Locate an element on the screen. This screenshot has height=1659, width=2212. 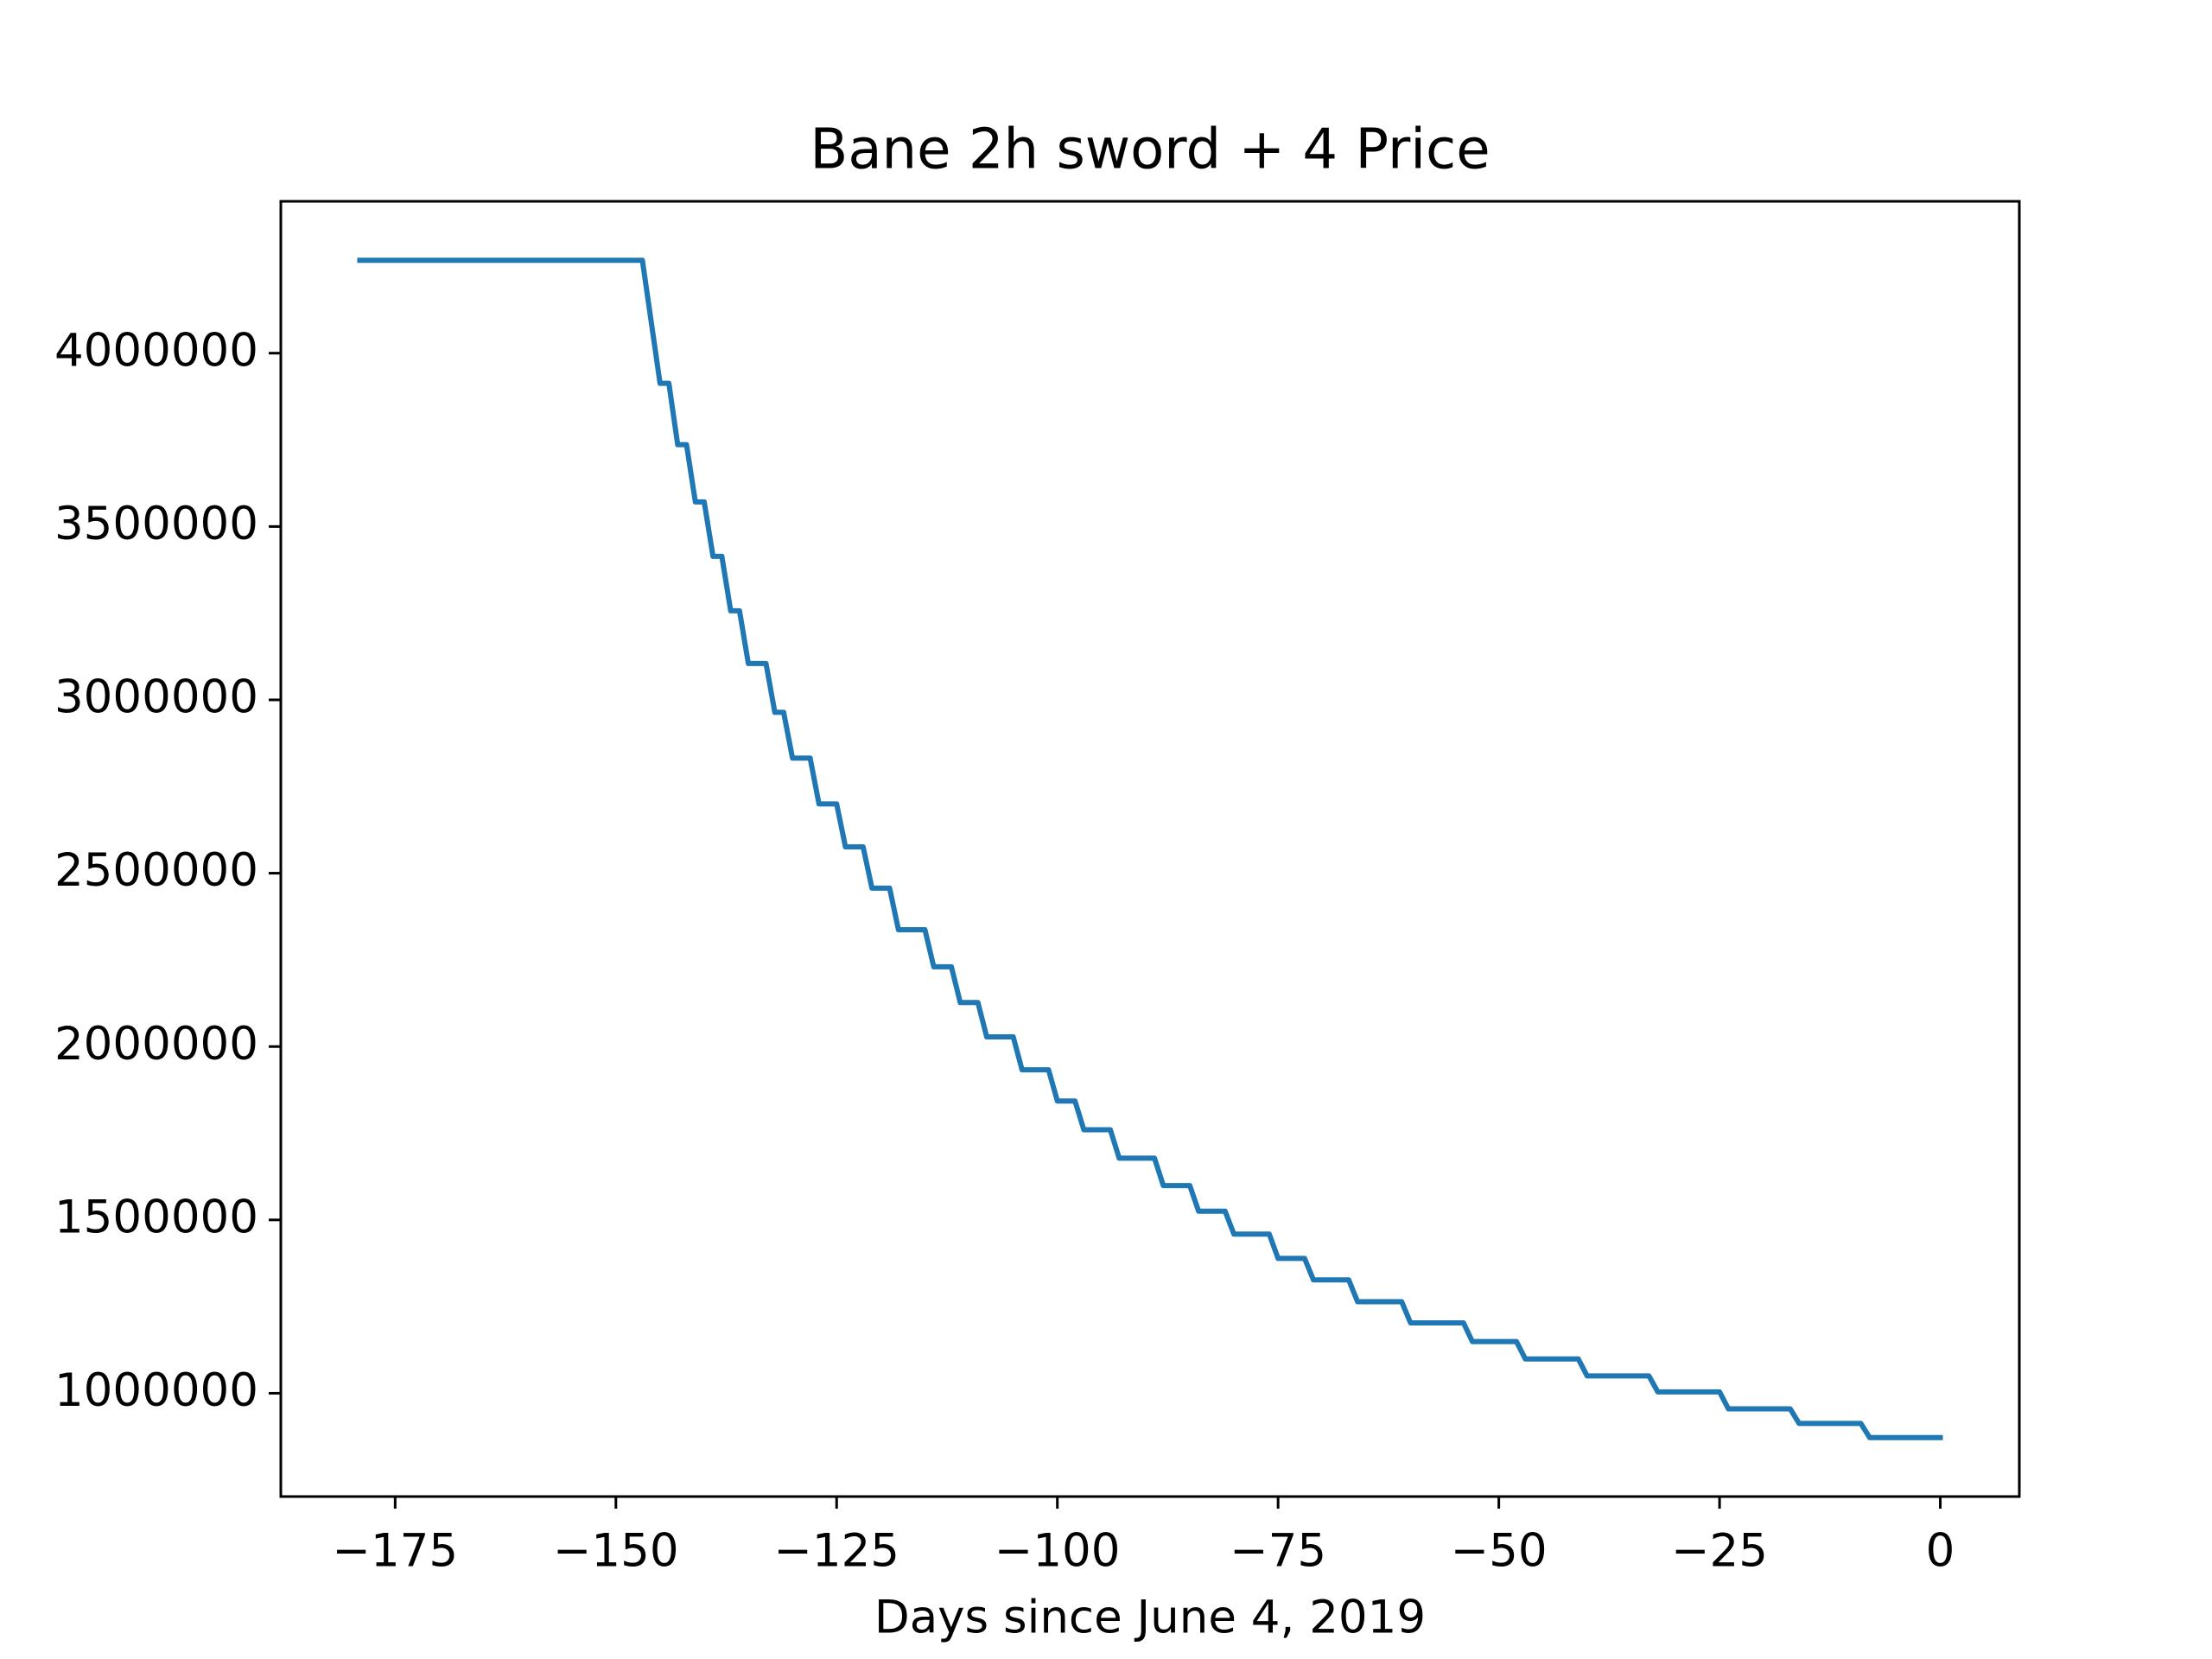
x-tick-label: −75 is located at coordinates (1278, 1551).